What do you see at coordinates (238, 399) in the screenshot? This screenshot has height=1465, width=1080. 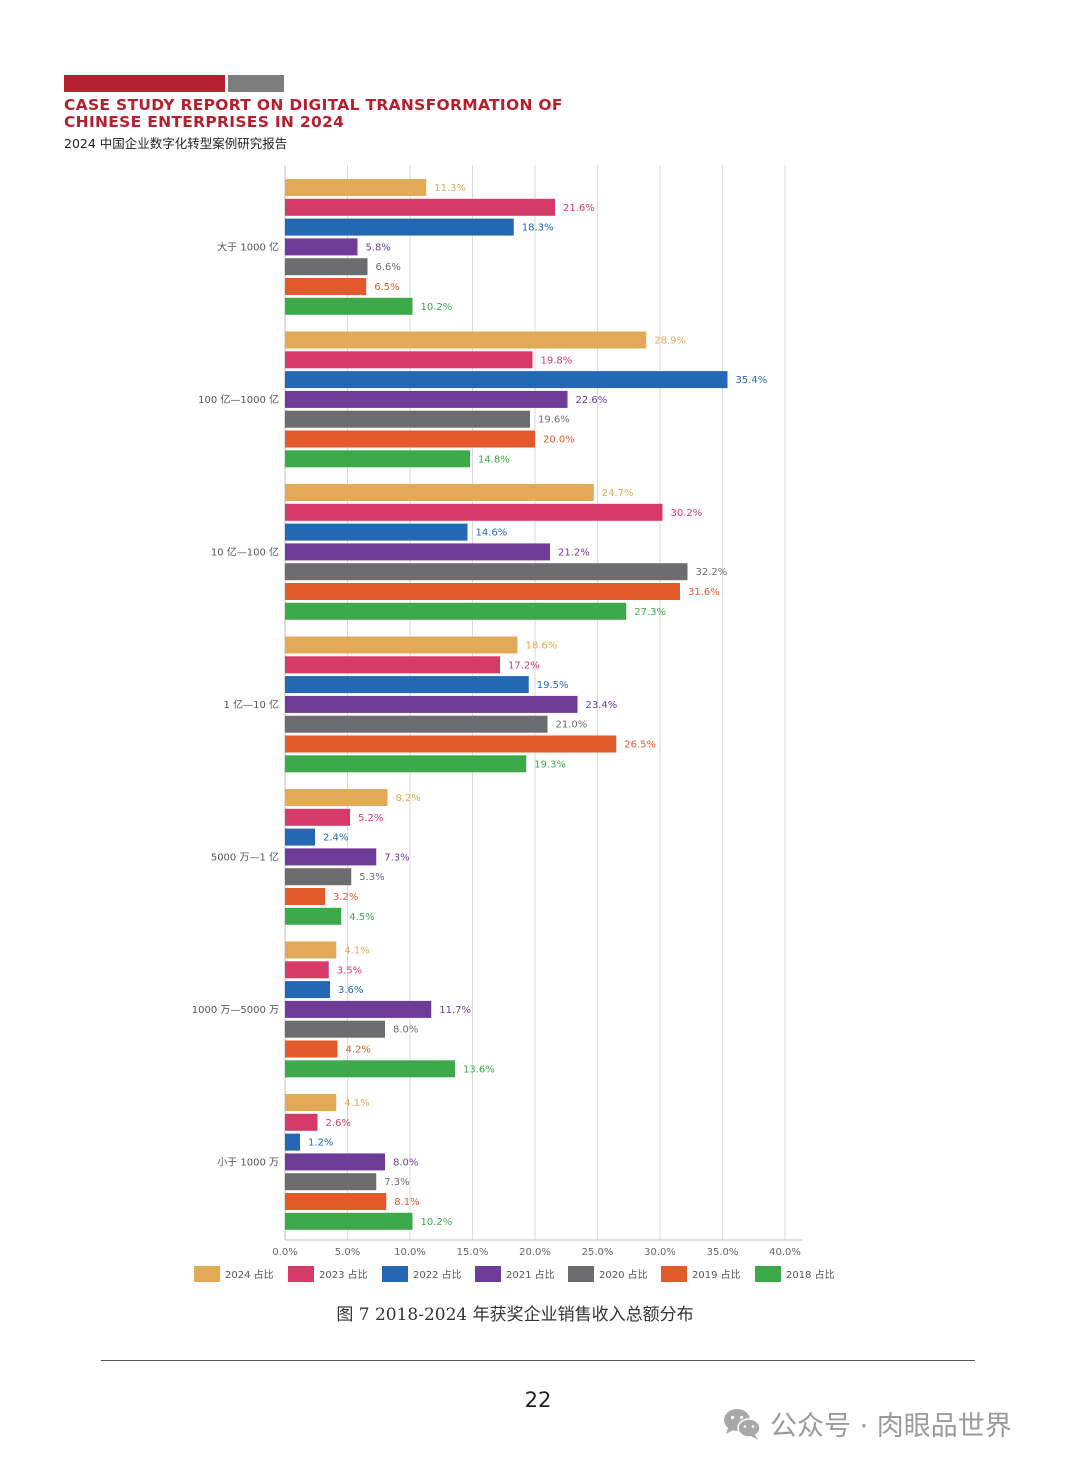 I see `category-label: 100 亿—1000 亿` at bounding box center [238, 399].